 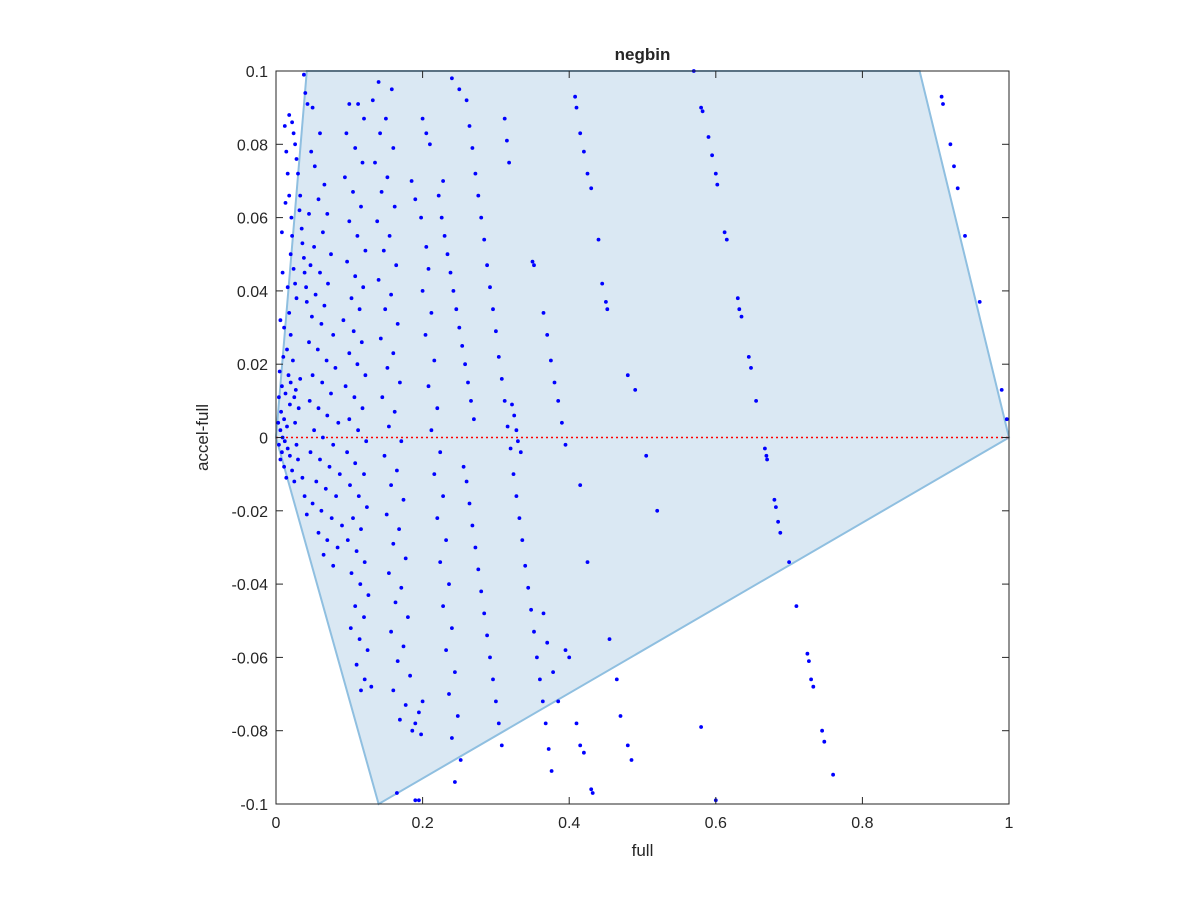 I want to click on y-tick-label: -0.08, so click(x=250, y=732).